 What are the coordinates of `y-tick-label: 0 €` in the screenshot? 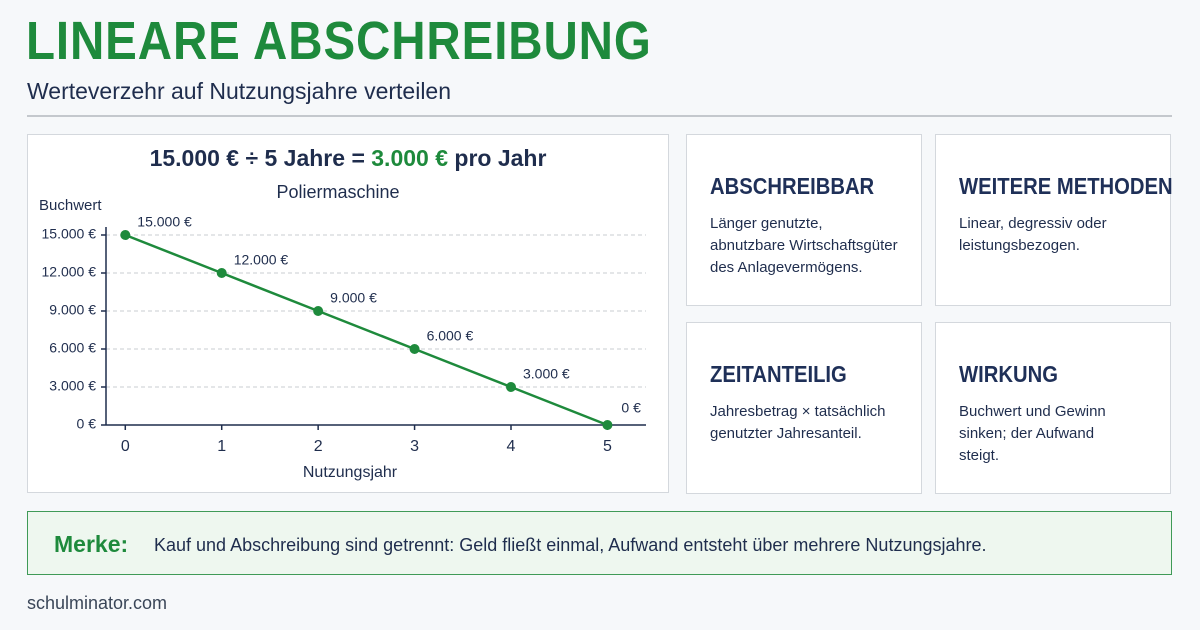 It's located at (87, 424).